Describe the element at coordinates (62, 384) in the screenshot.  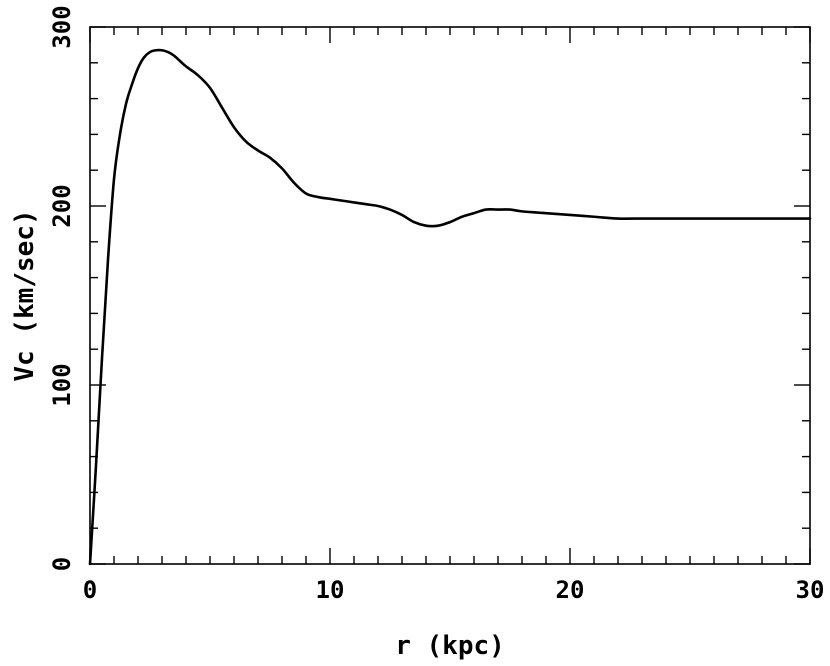
I see `y-tick-label: 100` at that location.